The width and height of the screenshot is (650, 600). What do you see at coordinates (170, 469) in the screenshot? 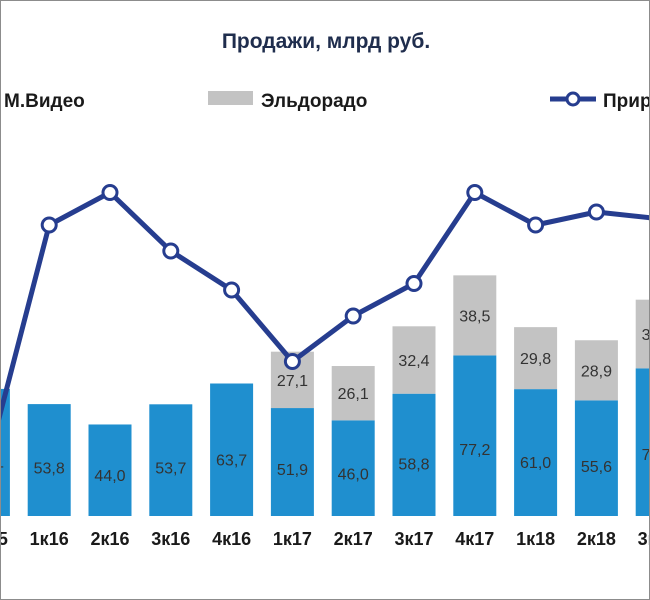
I see `data-label-mvideo: 53,7` at bounding box center [170, 469].